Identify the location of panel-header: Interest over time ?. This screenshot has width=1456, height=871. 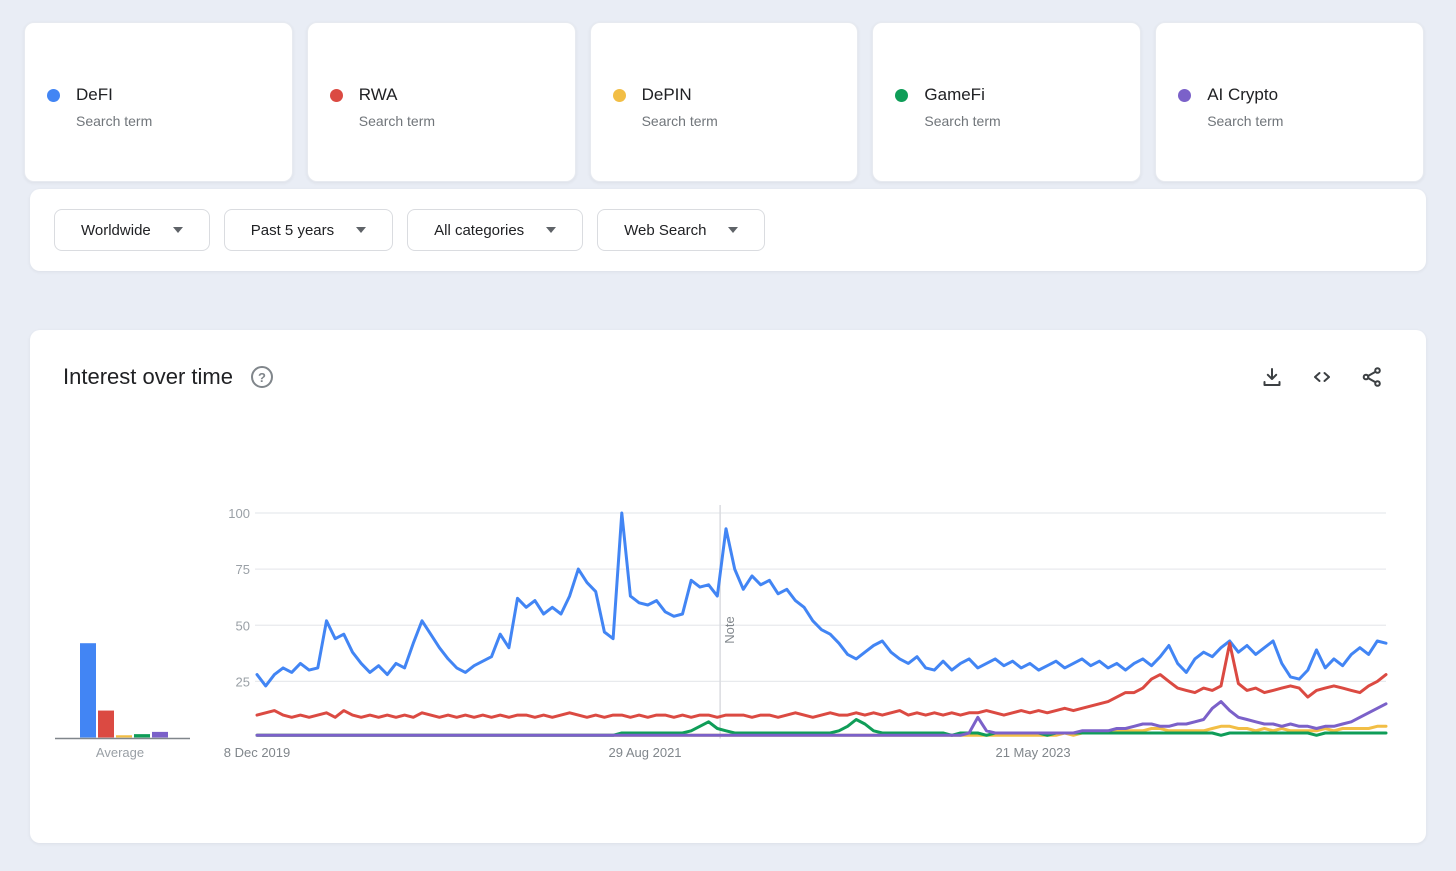
(723, 377).